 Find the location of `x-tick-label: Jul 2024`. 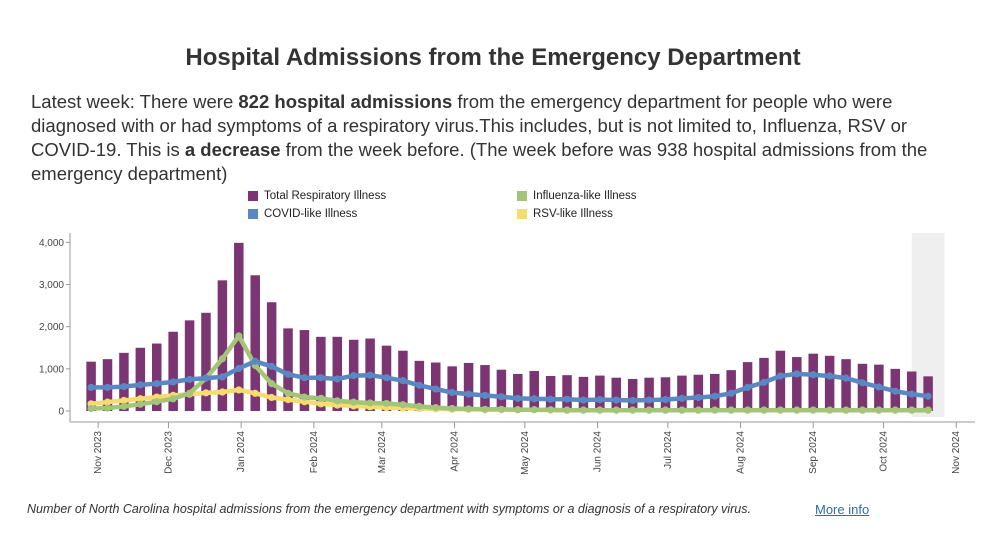

x-tick-label: Jul 2024 is located at coordinates (668, 450).